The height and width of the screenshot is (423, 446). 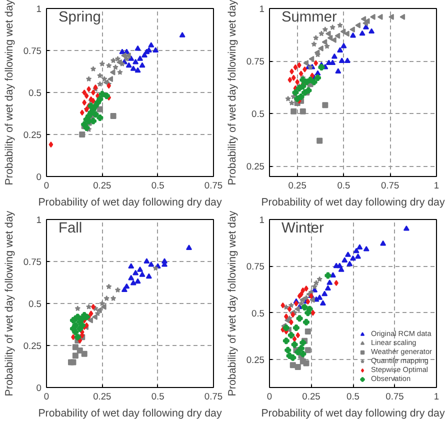 What do you see at coordinates (303, 228) in the screenshot?
I see `chart-title: Winter` at bounding box center [303, 228].